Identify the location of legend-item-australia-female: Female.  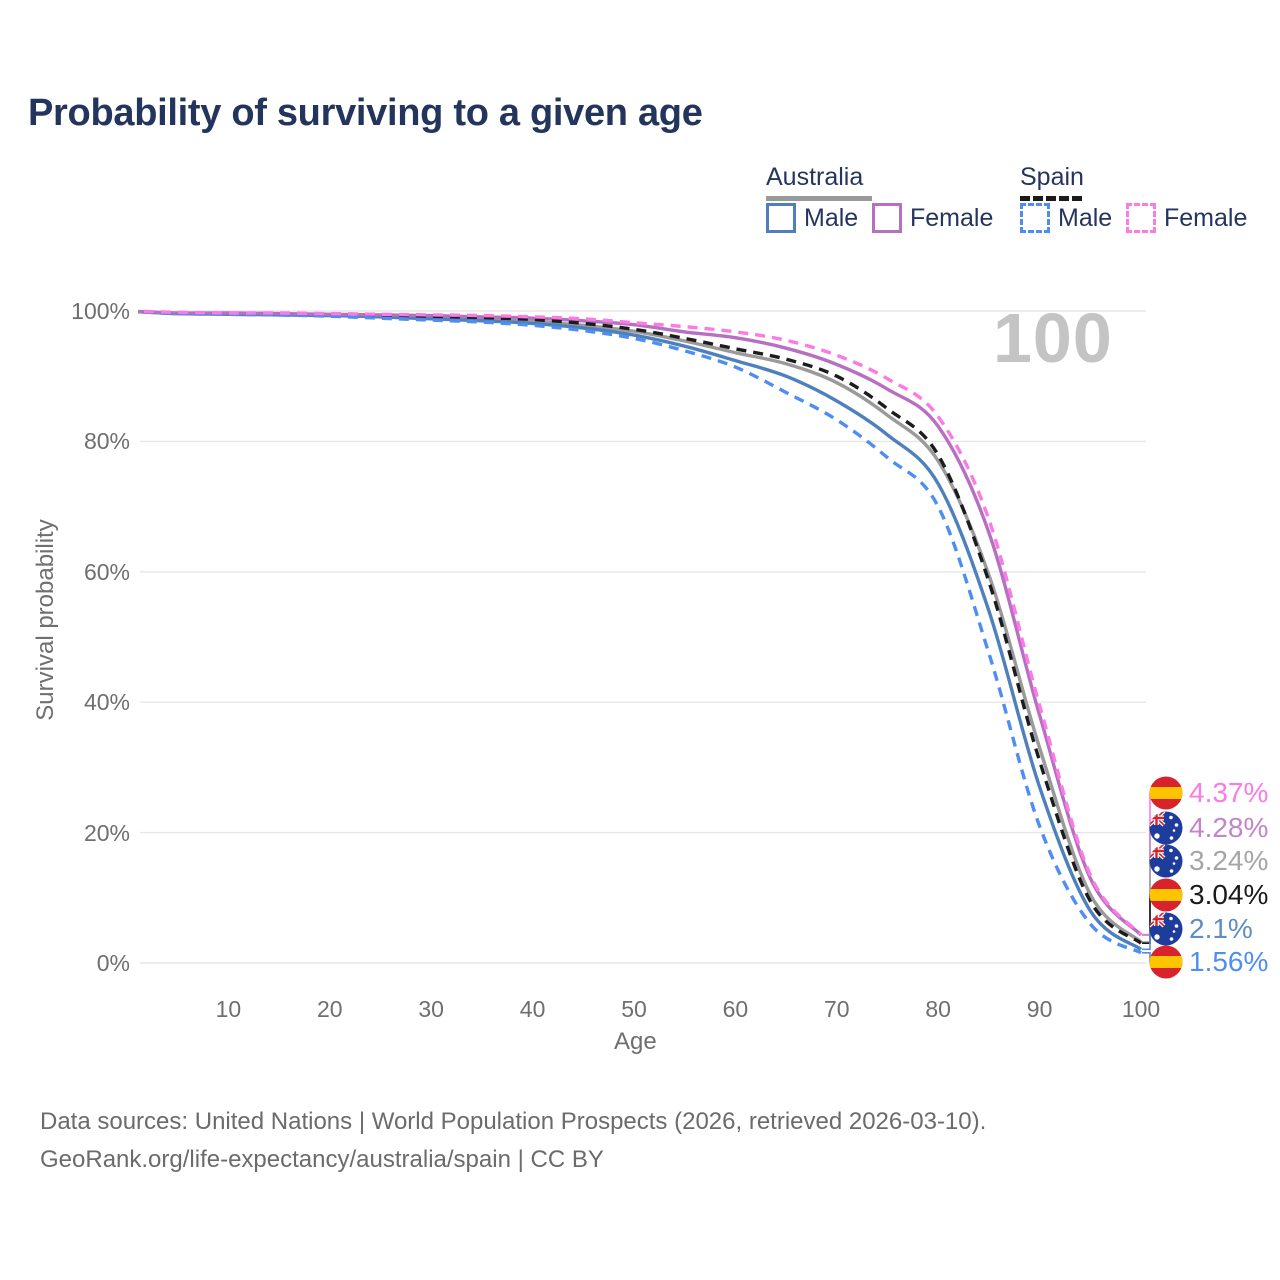
(932, 218).